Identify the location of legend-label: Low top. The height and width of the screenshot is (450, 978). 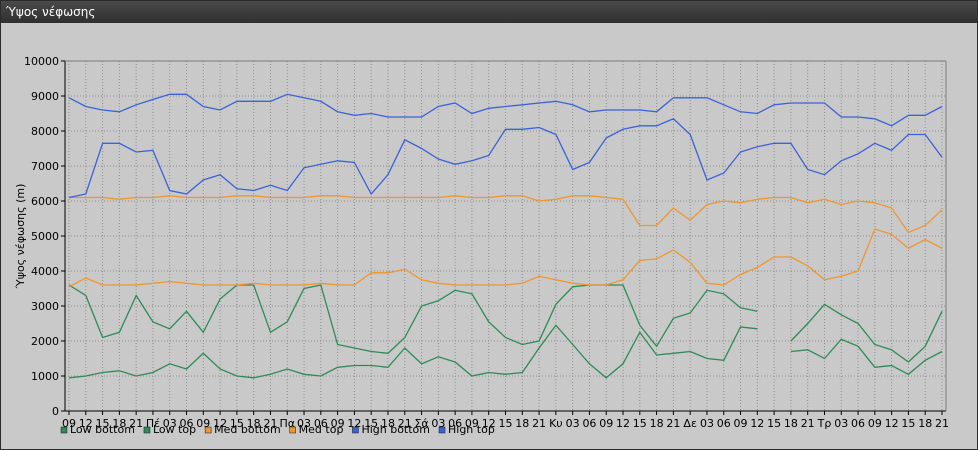
(174, 429).